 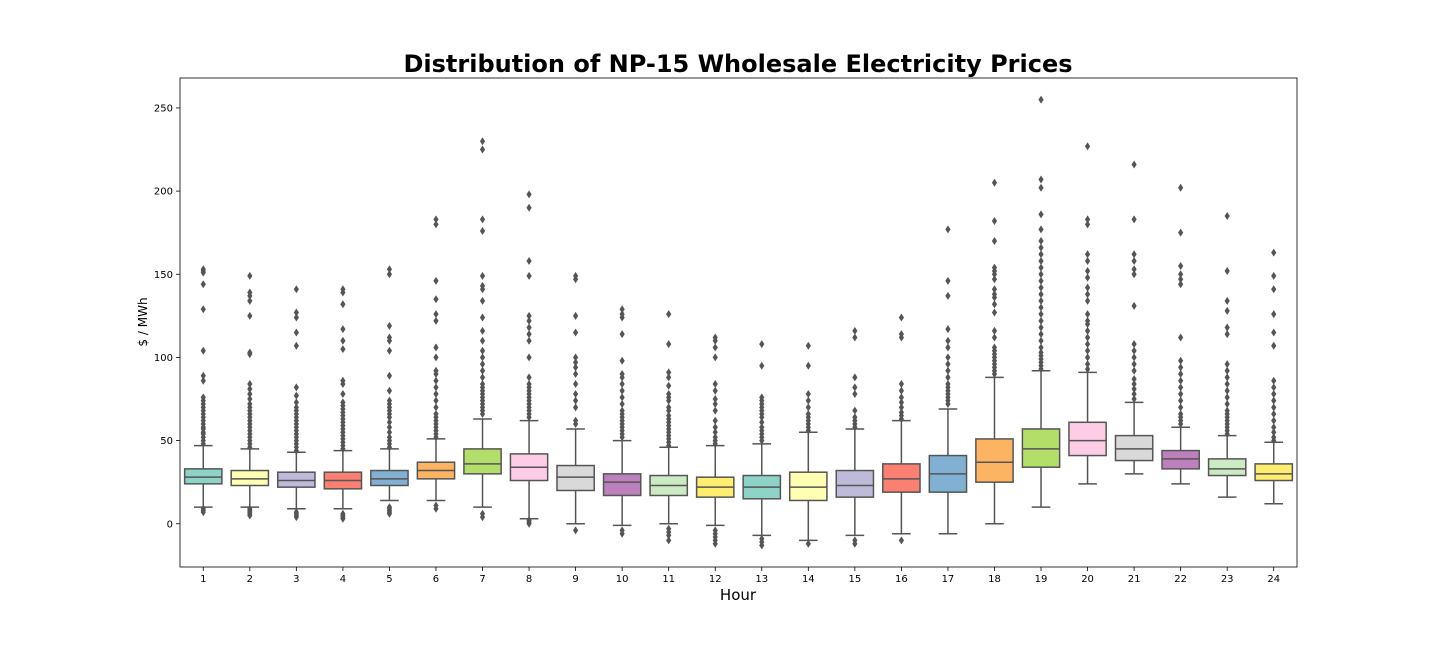 What do you see at coordinates (1180, 579) in the screenshot?
I see `x-tick-label: 22` at bounding box center [1180, 579].